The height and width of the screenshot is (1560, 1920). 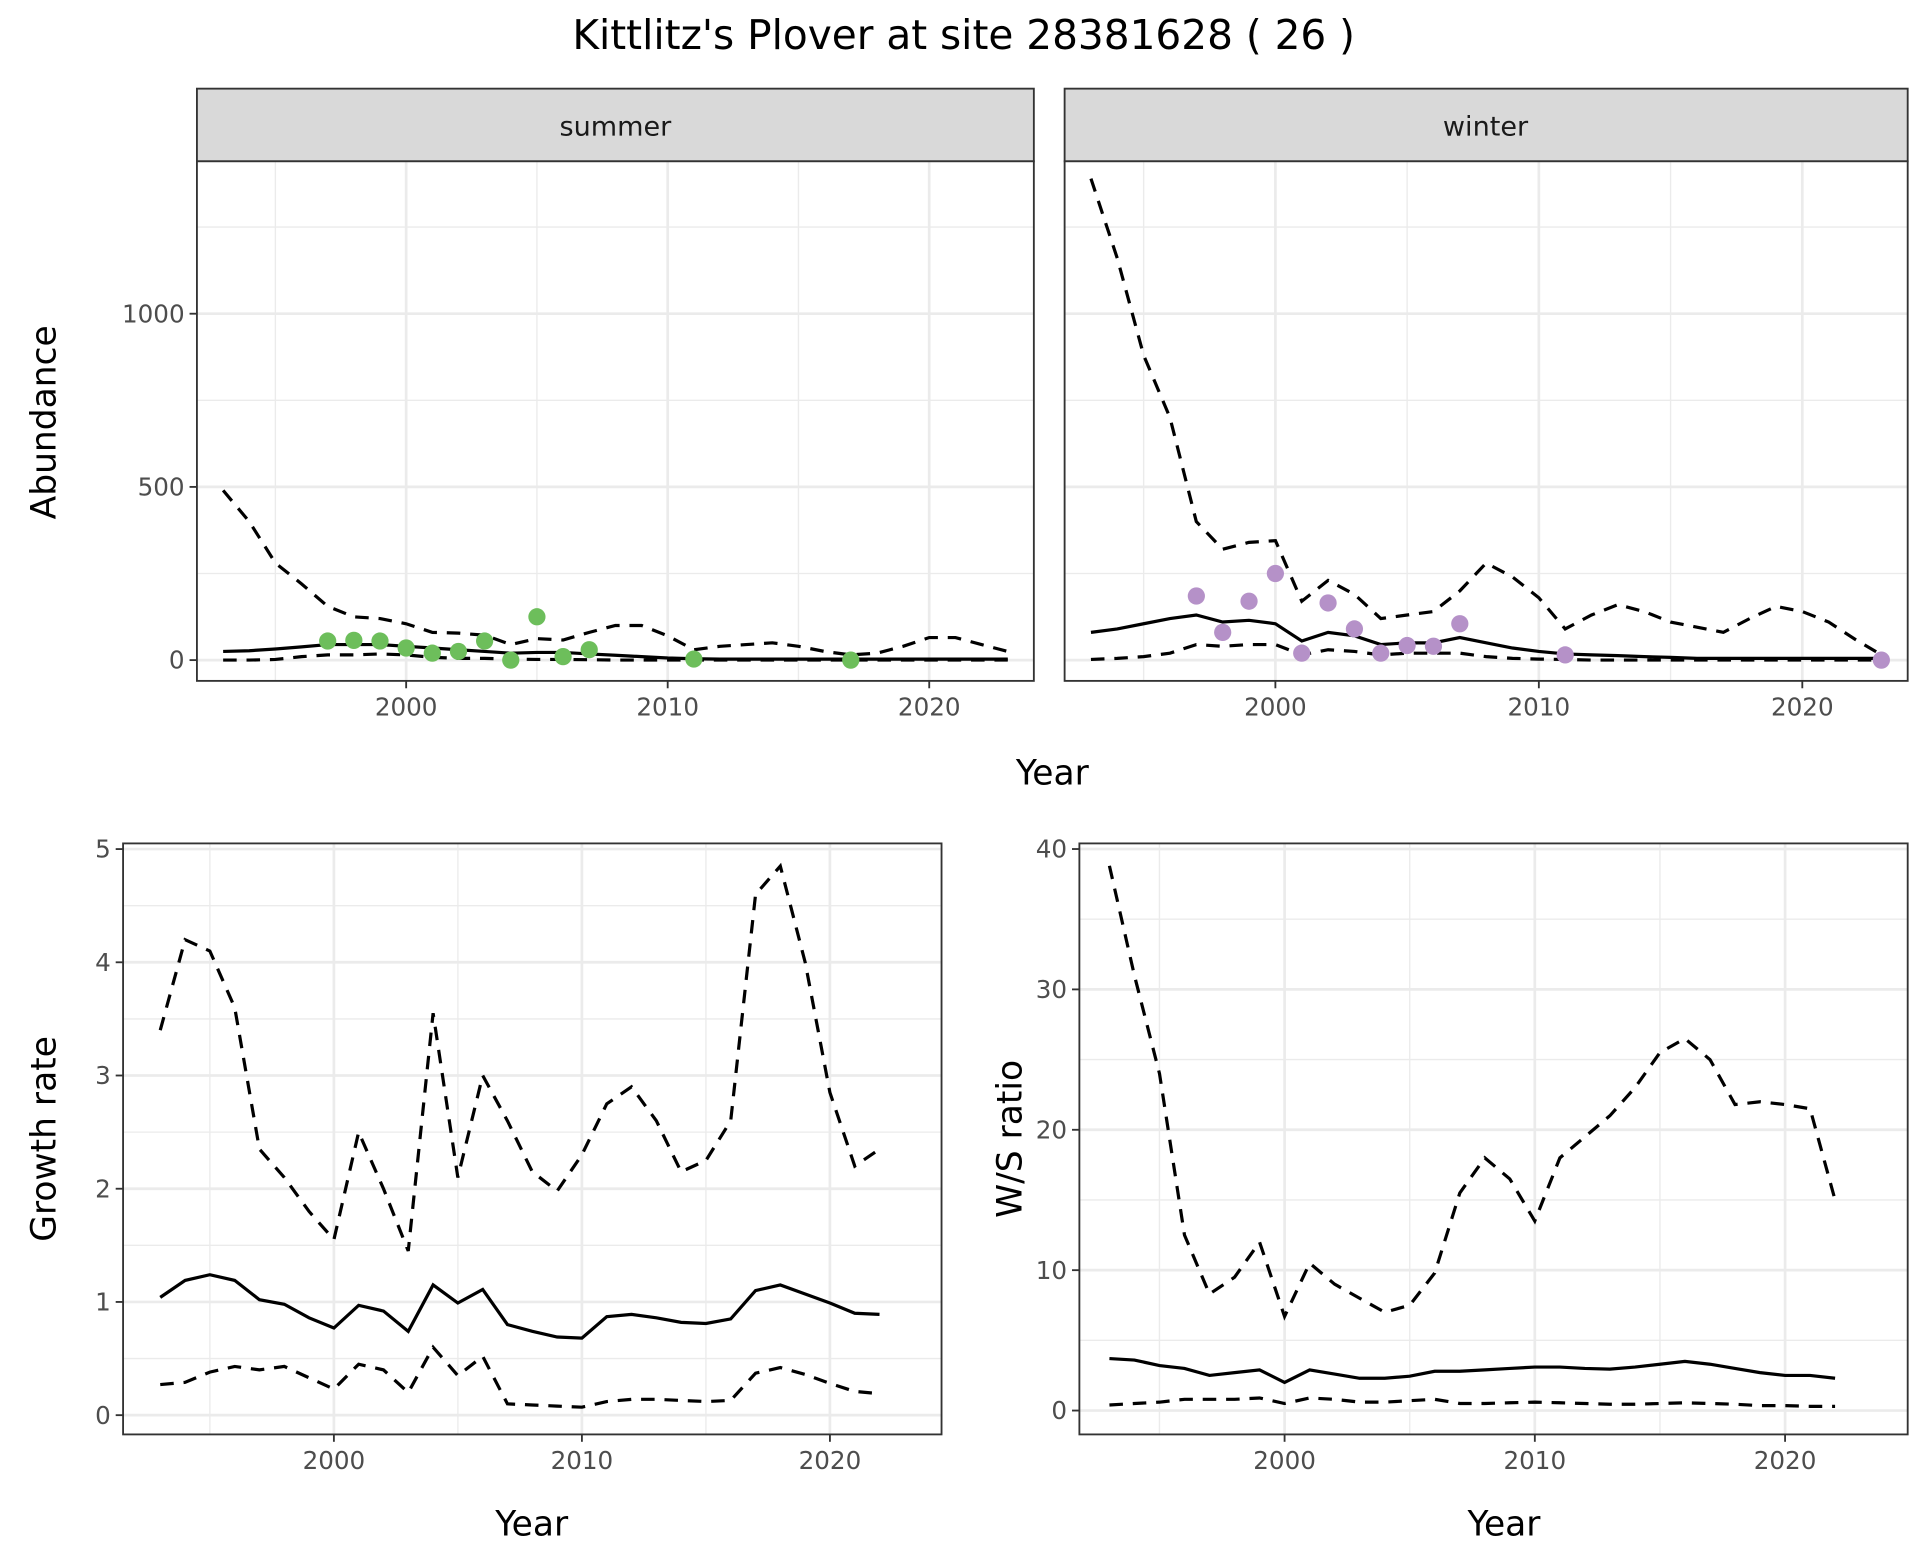 What do you see at coordinates (103, 1188) in the screenshot?
I see `y-tick-label: 2` at bounding box center [103, 1188].